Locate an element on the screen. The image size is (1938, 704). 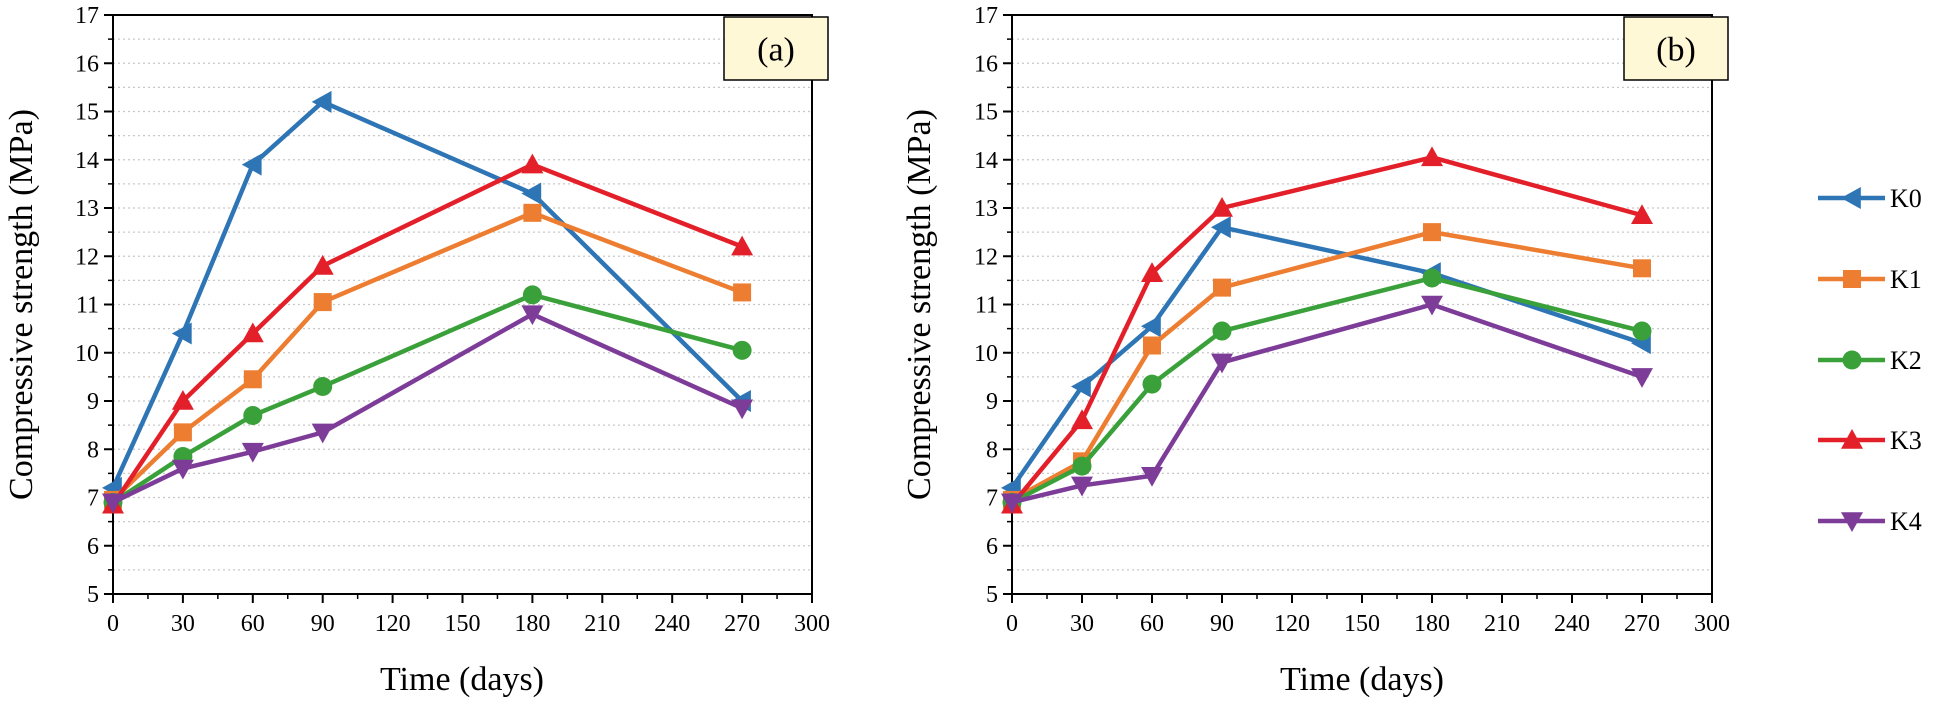
x-tick-label: 120 is located at coordinates (1292, 624).